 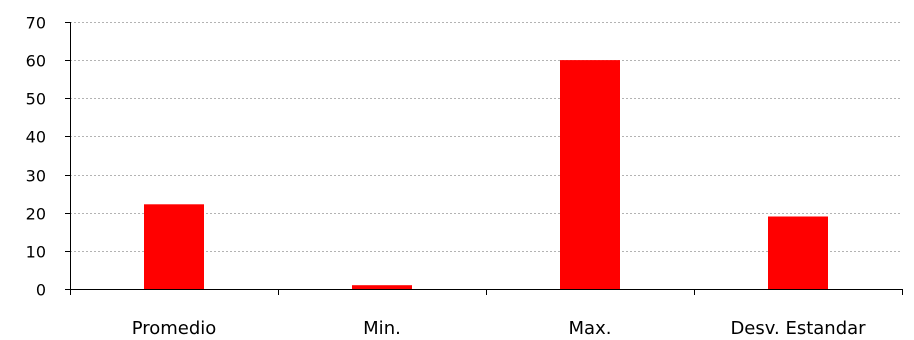 I want to click on y-tick-label: 50, so click(x=36, y=99).